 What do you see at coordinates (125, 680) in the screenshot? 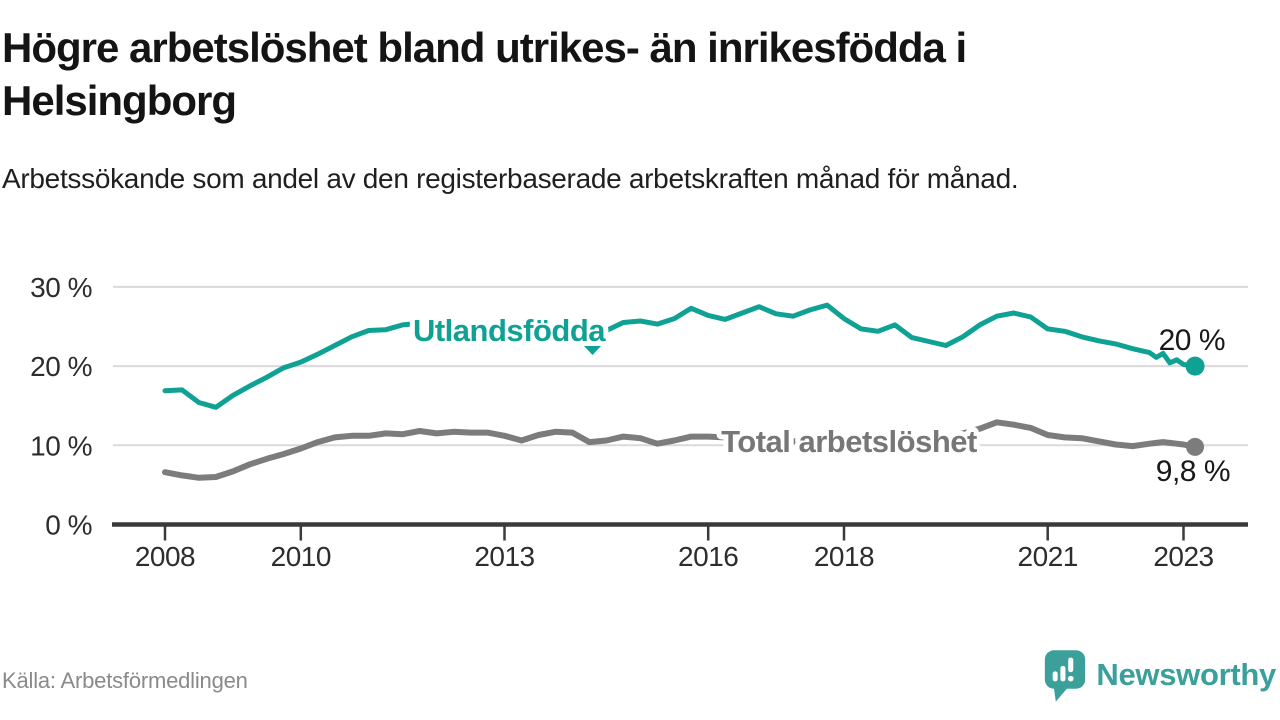
I see `source-credit: Källa: Arbetsförmedlingen` at bounding box center [125, 680].